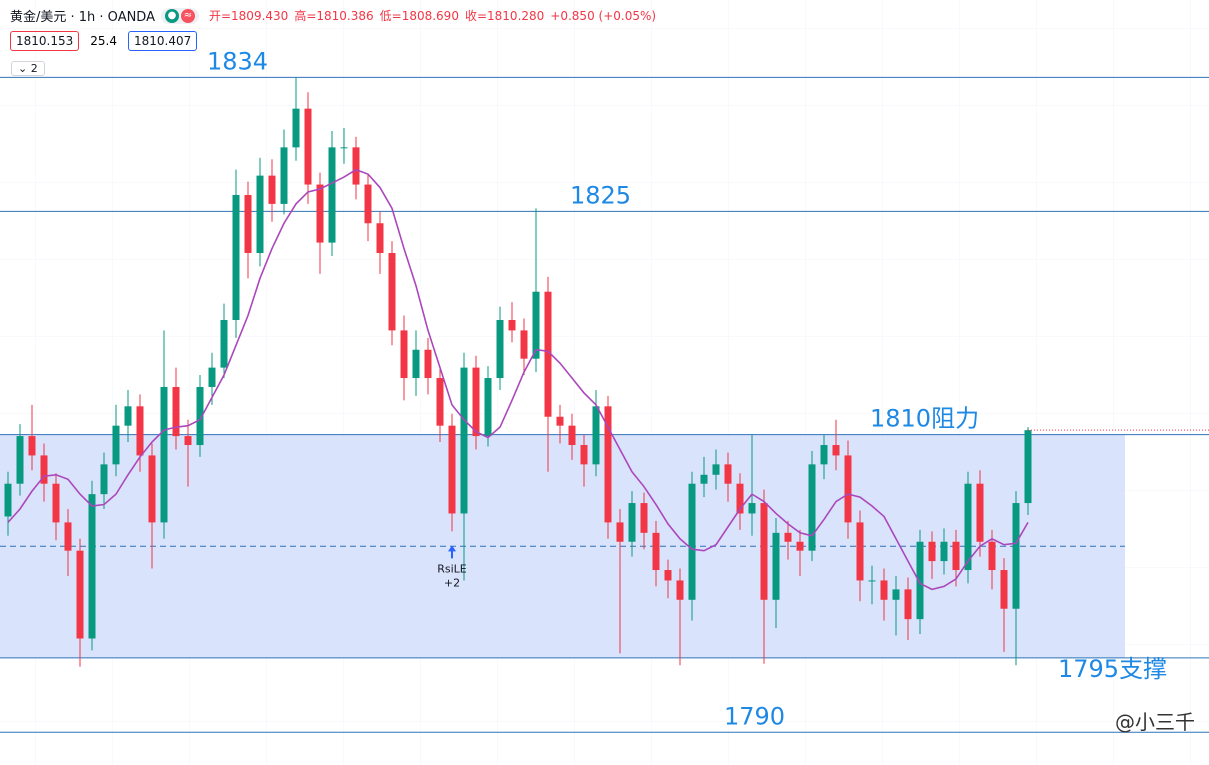 Image resolution: width=1209 pixels, height=765 pixels. I want to click on level-label: 1810阻力, so click(924, 419).